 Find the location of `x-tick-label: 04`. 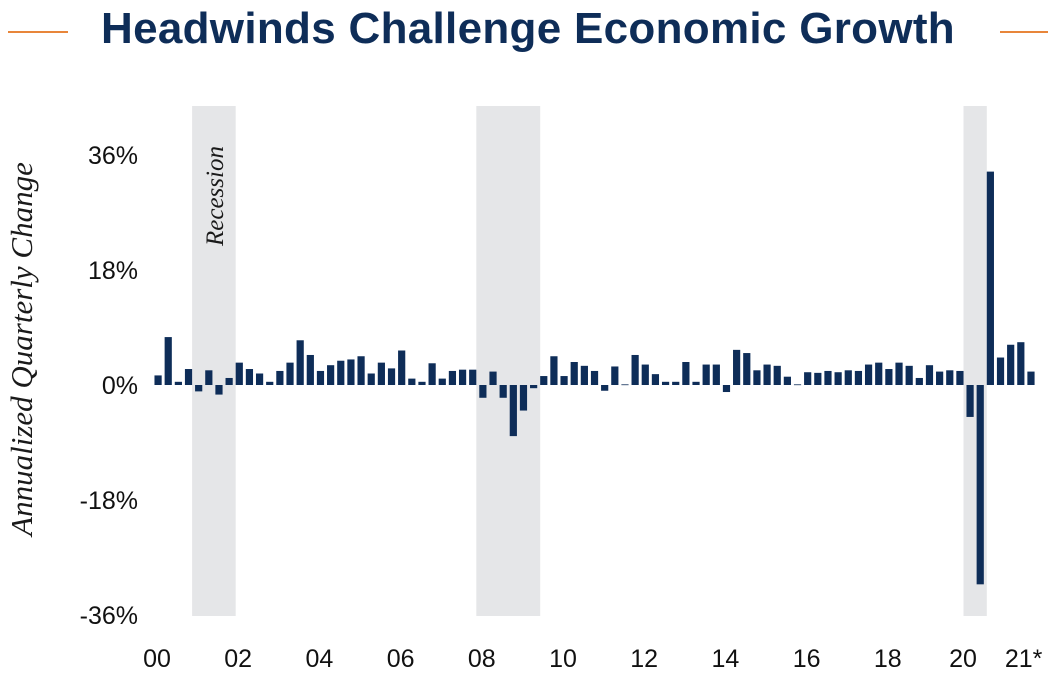

x-tick-label: 04 is located at coordinates (319, 659).